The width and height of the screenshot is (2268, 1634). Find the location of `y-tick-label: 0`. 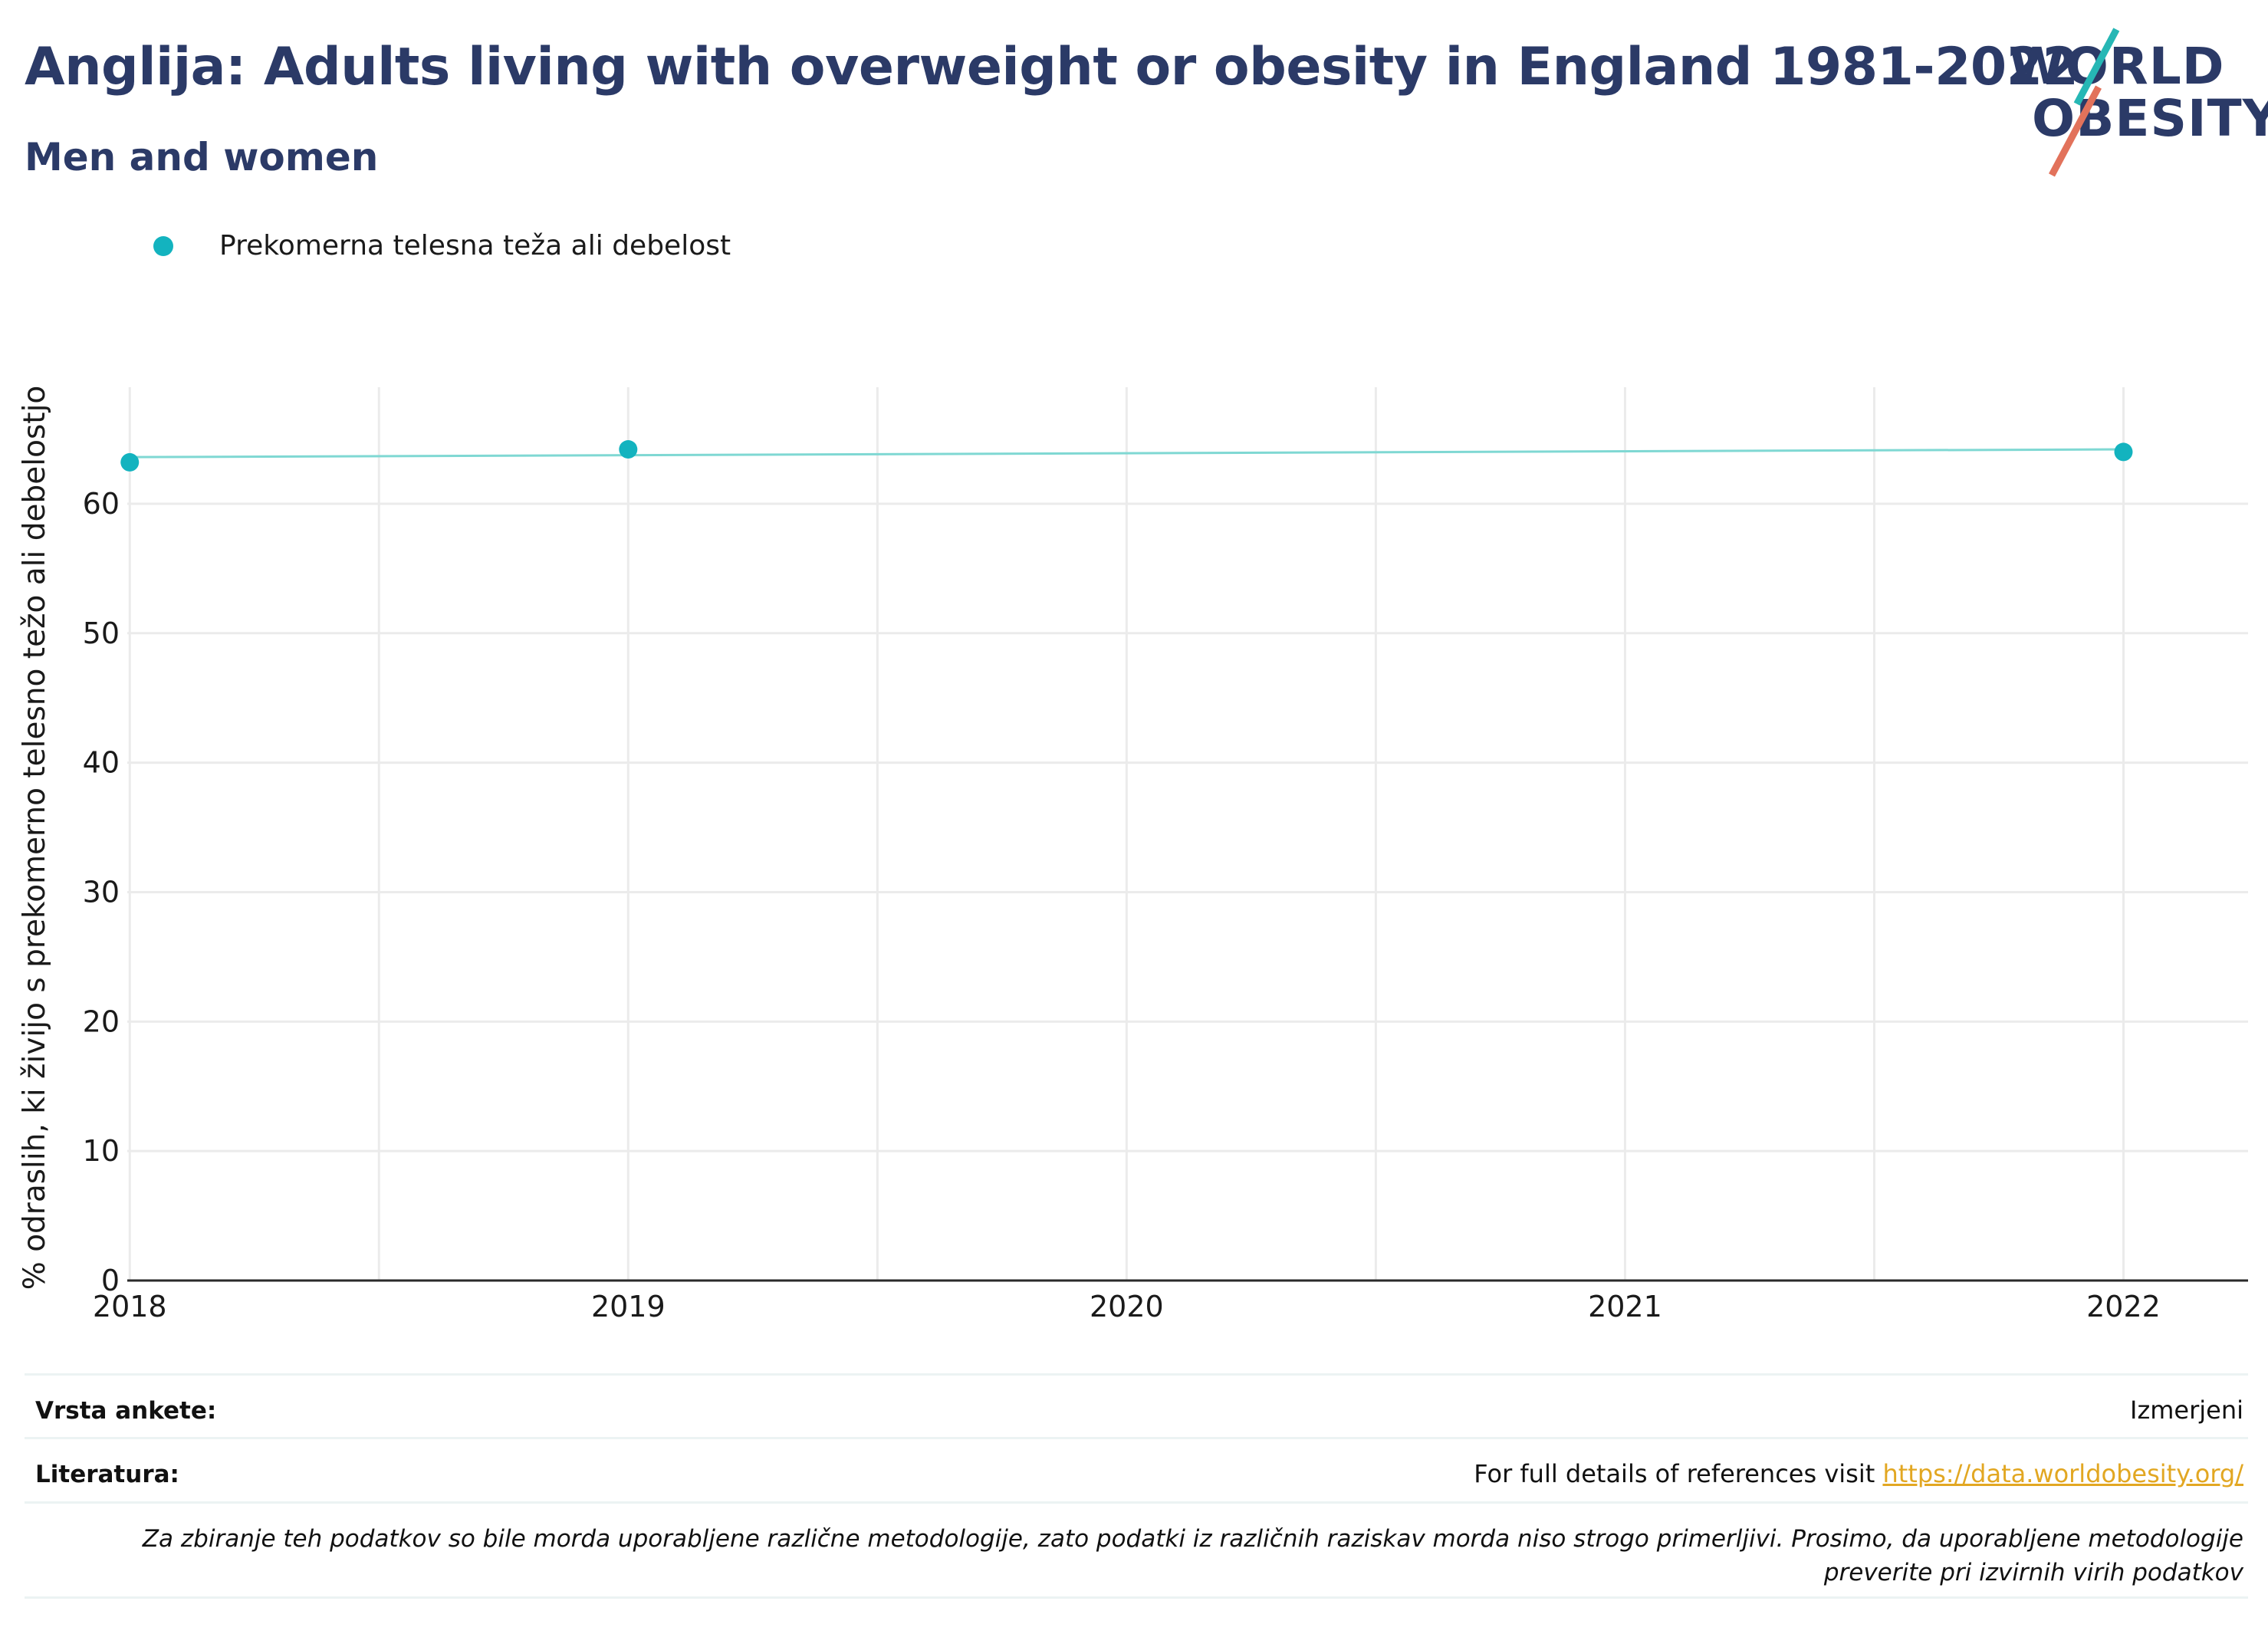

y-tick-label: 0 is located at coordinates (110, 1281).